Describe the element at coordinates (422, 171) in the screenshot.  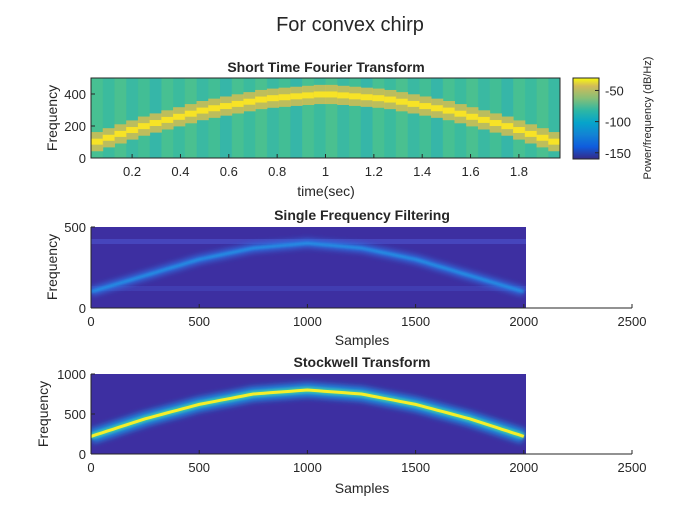
I see `x-tick-label: 1.4` at that location.